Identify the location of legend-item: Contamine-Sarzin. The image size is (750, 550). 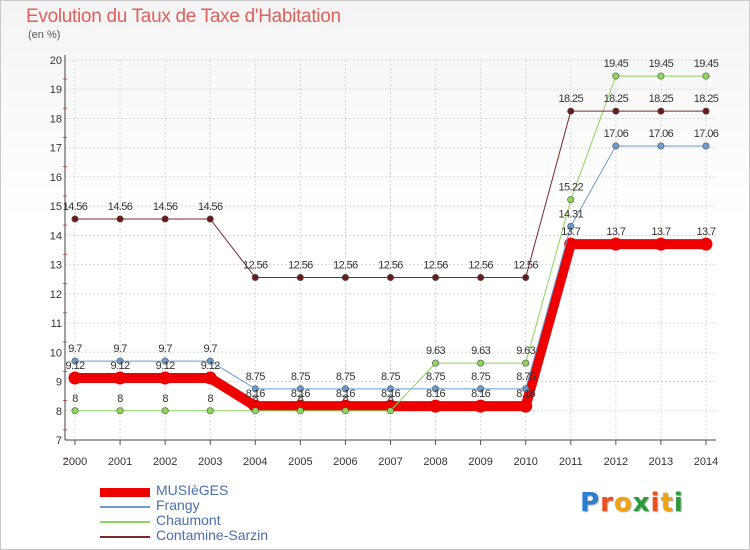
(220, 535).